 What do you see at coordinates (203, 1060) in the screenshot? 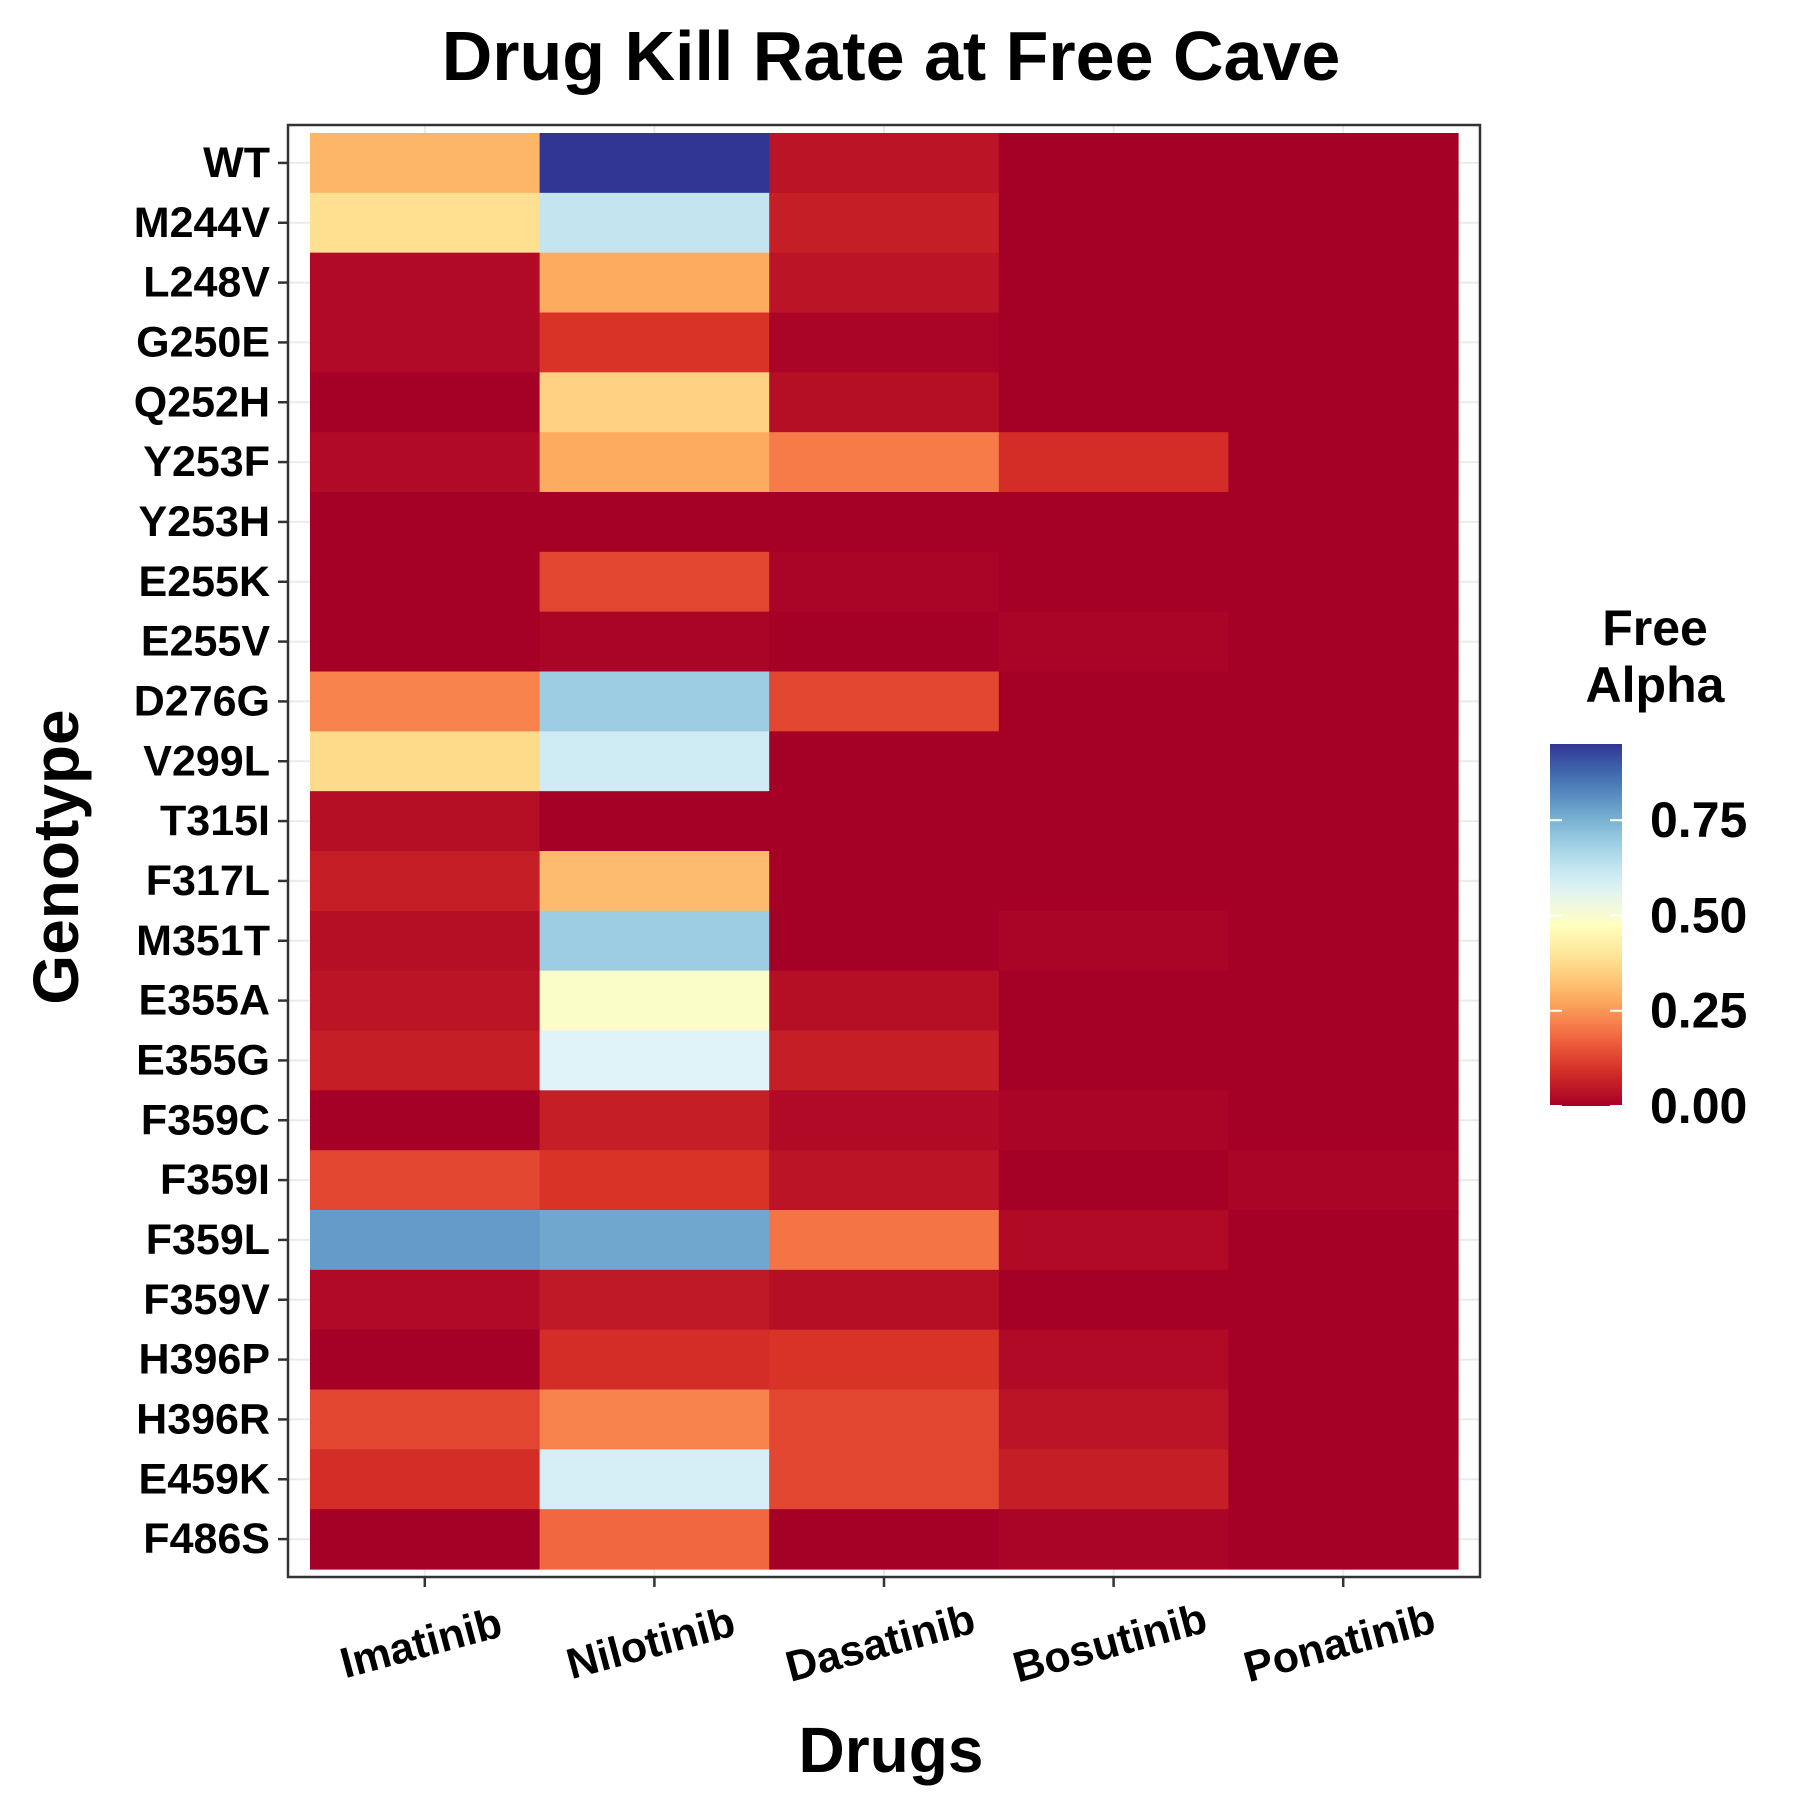
I see `y-tick-label: E355G` at bounding box center [203, 1060].